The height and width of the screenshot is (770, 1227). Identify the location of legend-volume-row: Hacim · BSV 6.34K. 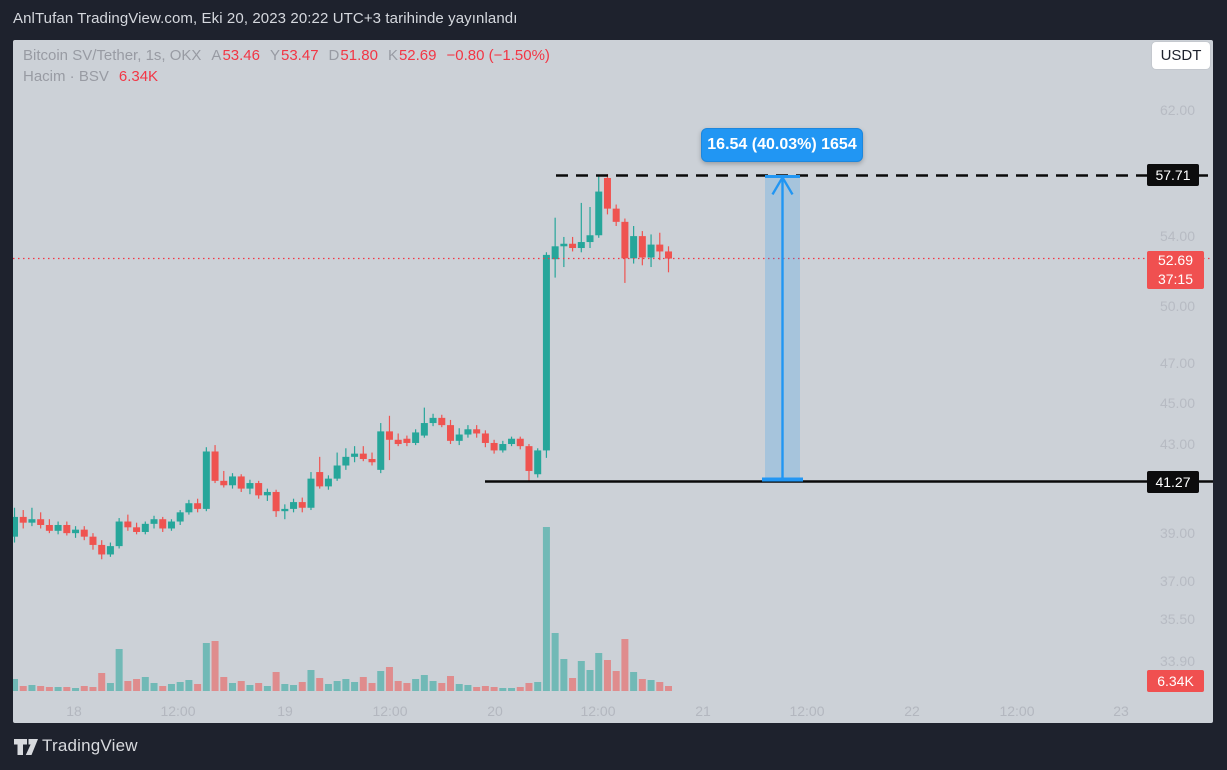
(286, 76).